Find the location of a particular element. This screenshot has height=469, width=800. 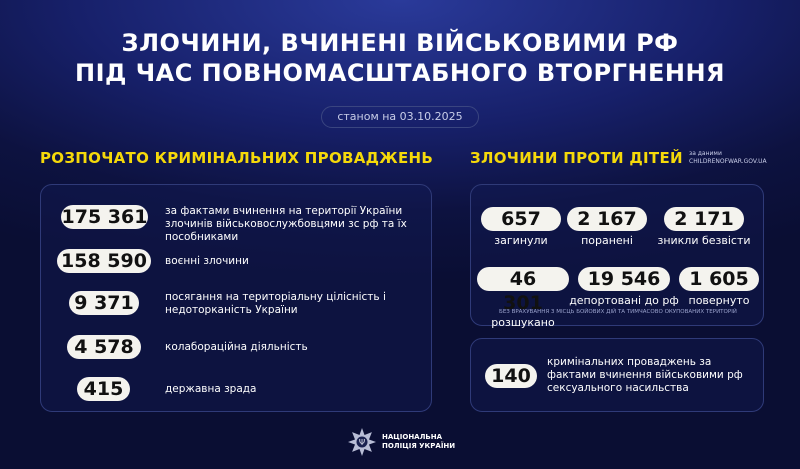

item-description: державна зрада is located at coordinates (211, 389).